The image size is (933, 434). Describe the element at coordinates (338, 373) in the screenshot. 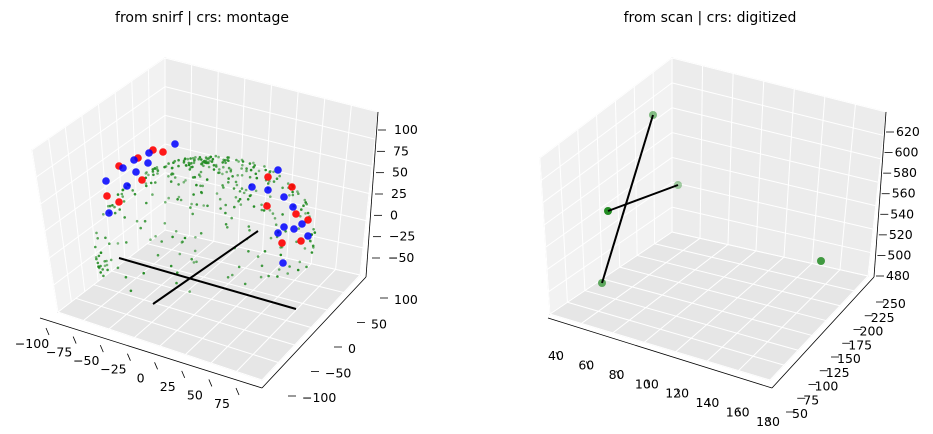

I see `left-y-tick-label: −50` at that location.